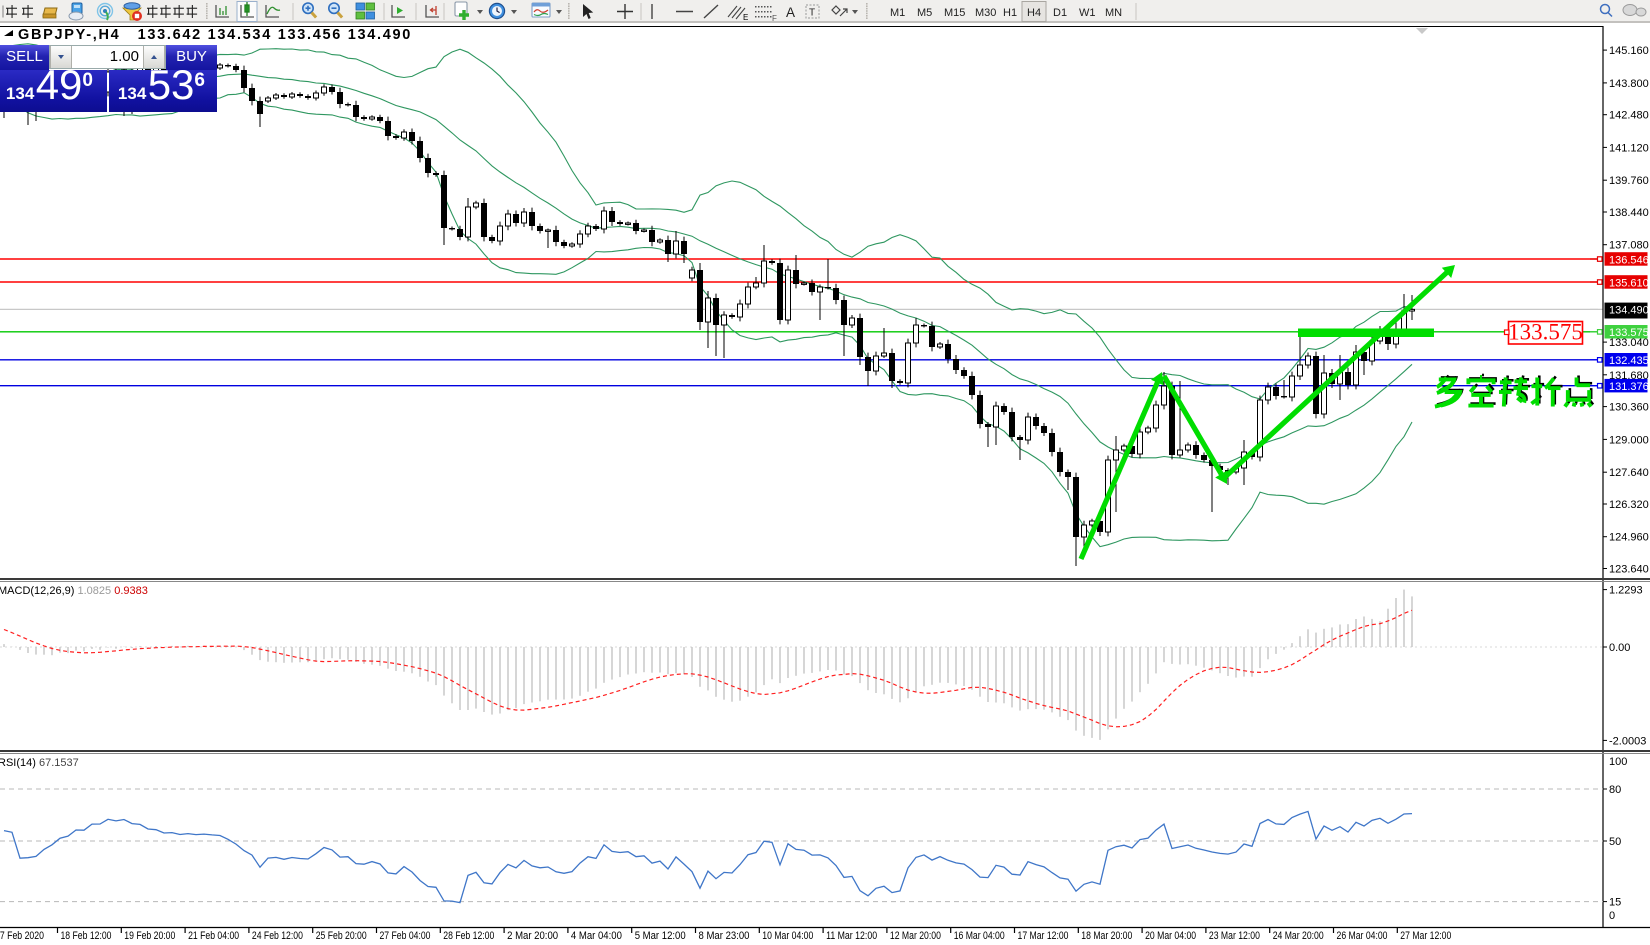 Image resolution: width=1650 pixels, height=945 pixels. Describe the element at coordinates (1619, 648) in the screenshot. I see `svg-text: 0.00` at that location.